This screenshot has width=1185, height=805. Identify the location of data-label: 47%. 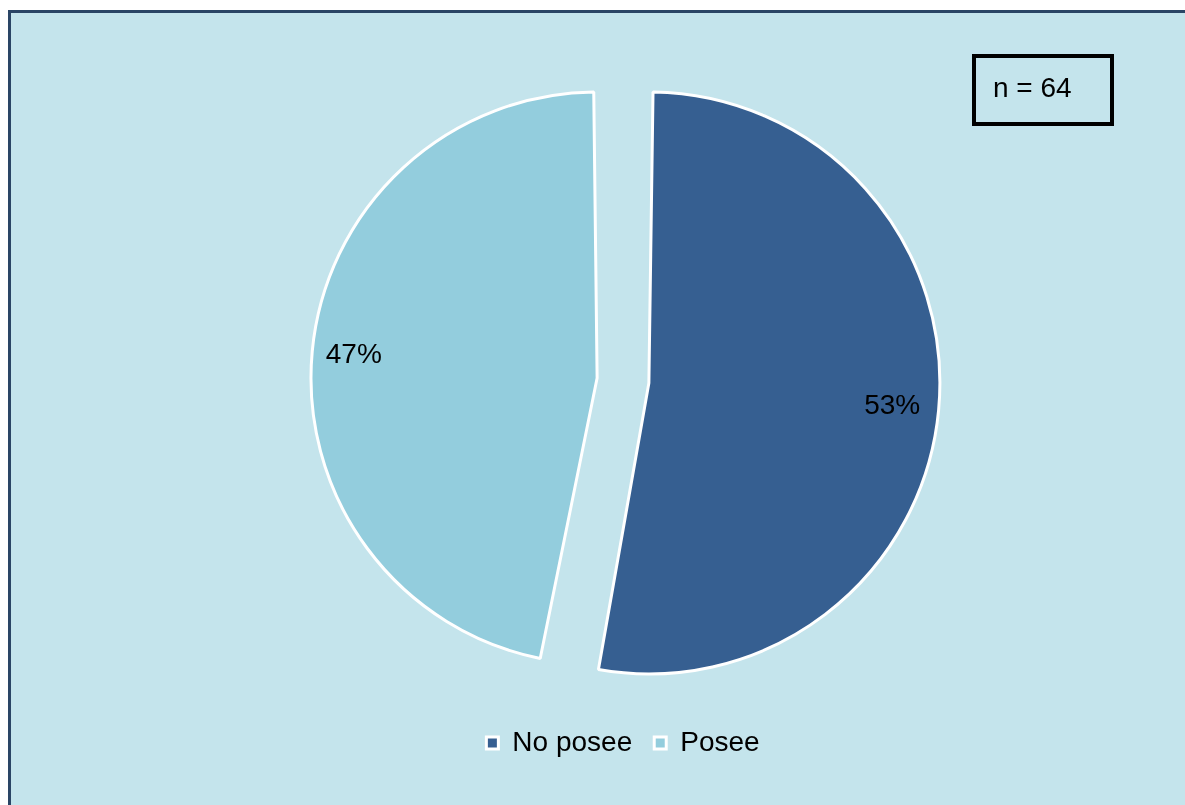
(353, 353).